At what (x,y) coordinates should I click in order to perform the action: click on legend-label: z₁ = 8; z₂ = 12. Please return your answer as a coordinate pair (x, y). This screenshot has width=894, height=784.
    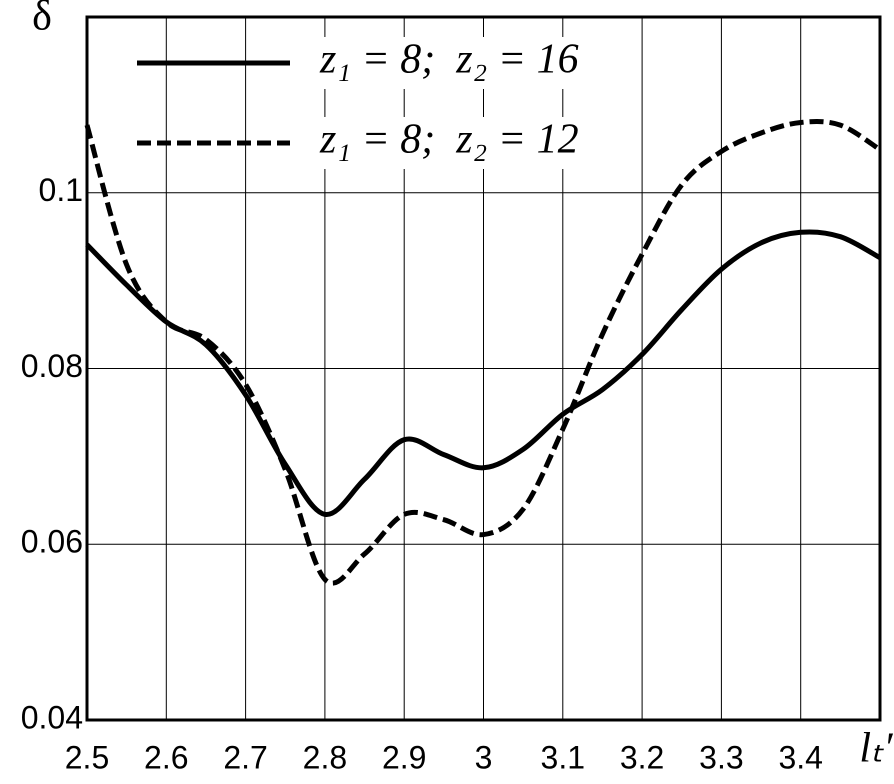
    Looking at the image, I should click on (449, 140).